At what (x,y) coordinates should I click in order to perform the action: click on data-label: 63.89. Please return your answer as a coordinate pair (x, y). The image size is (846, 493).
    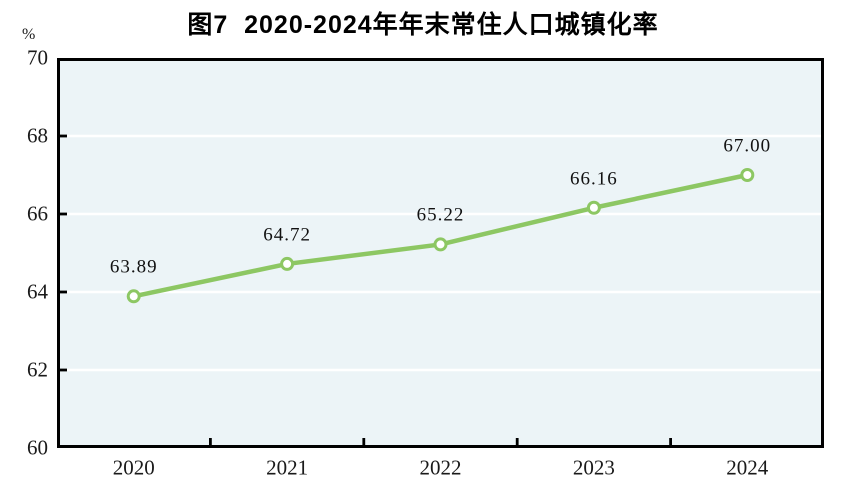
    Looking at the image, I should click on (133, 267).